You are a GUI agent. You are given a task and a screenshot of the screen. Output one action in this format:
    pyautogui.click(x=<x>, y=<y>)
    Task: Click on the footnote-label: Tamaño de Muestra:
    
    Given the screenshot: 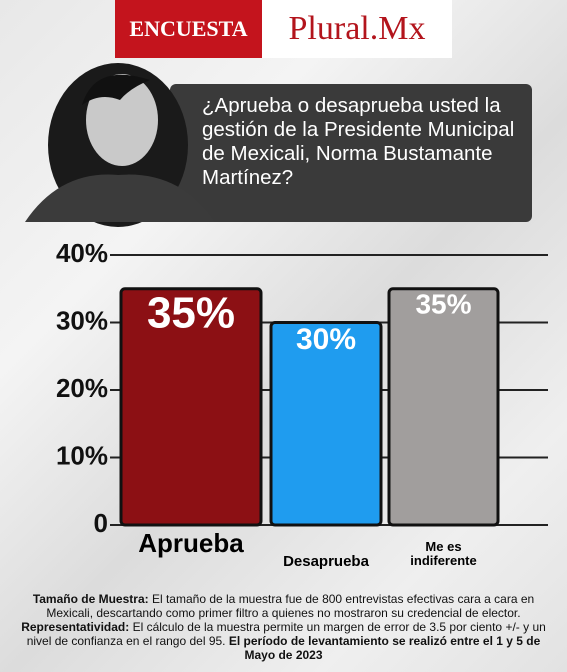 What is the action you would take?
    pyautogui.click(x=90, y=599)
    